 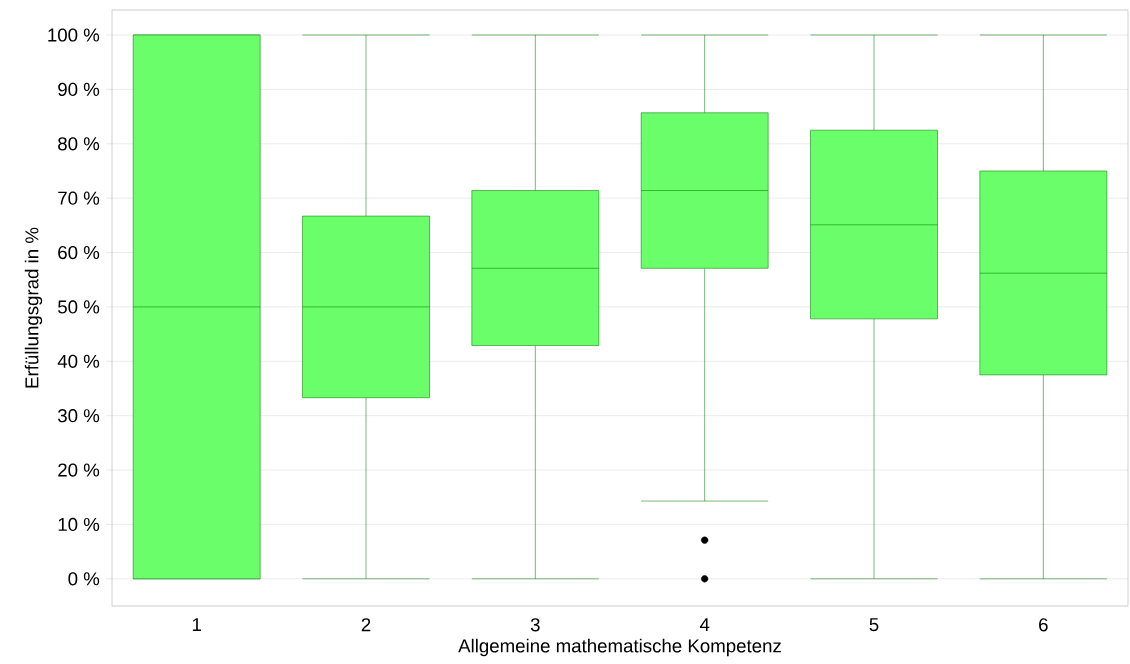 I want to click on y-tick-label: 50 %, so click(x=79, y=307).